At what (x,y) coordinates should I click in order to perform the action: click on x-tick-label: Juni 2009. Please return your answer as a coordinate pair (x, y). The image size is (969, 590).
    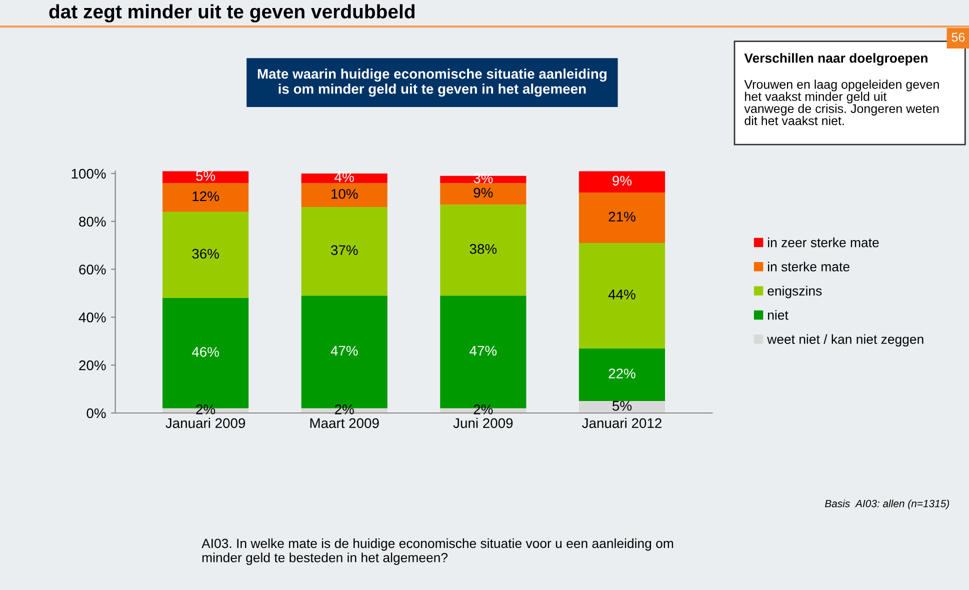
    Looking at the image, I should click on (483, 423).